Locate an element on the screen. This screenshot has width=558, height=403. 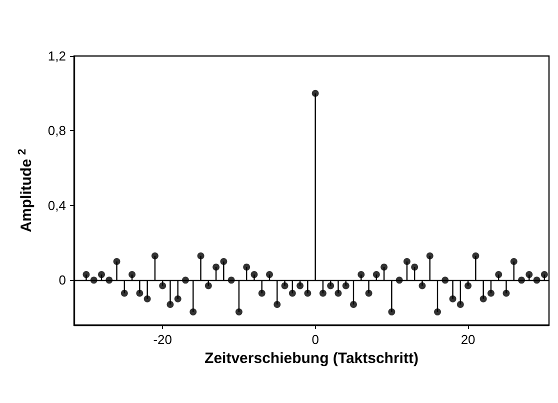
y-axis-title: Amplitude 2 is located at coordinates (25, 190).